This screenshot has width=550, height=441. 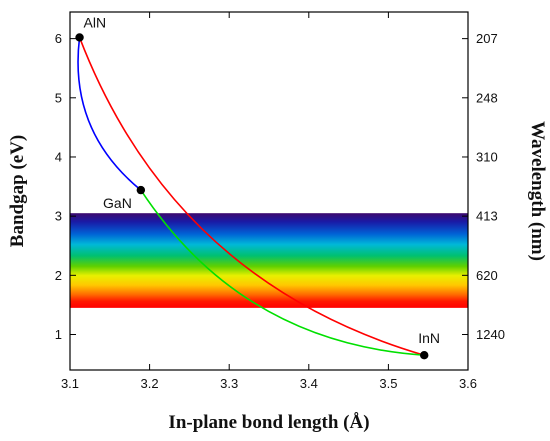 What do you see at coordinates (58, 334) in the screenshot?
I see `y-tick-label: 1` at bounding box center [58, 334].